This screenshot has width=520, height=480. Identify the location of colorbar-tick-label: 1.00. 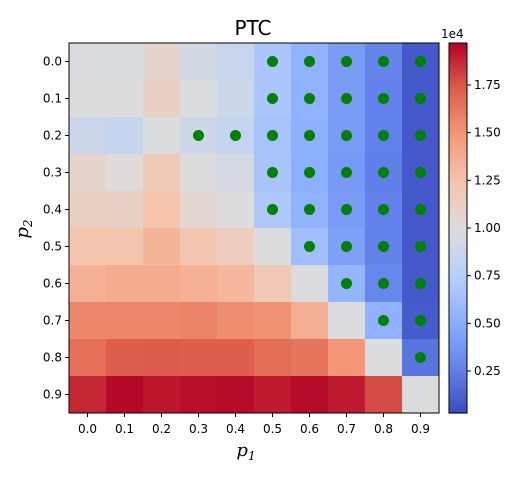
(487, 228).